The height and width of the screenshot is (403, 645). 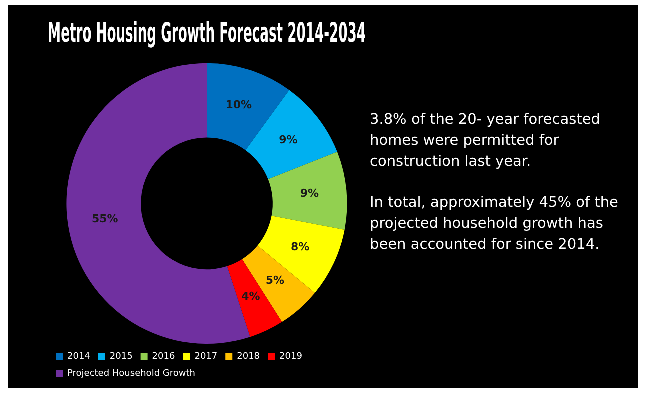 I want to click on data-label: 4%, so click(x=251, y=296).